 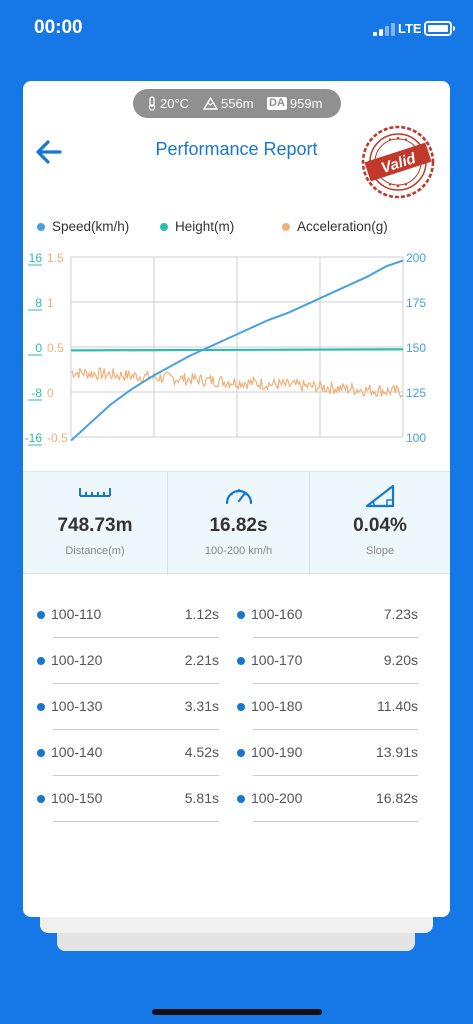 I want to click on tick-label-speed: 125, so click(x=416, y=393).